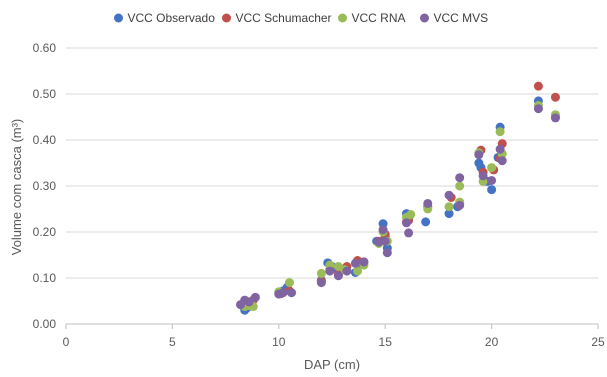 This screenshot has width=607, height=377. I want to click on x-tick-label: 5, so click(172, 342).